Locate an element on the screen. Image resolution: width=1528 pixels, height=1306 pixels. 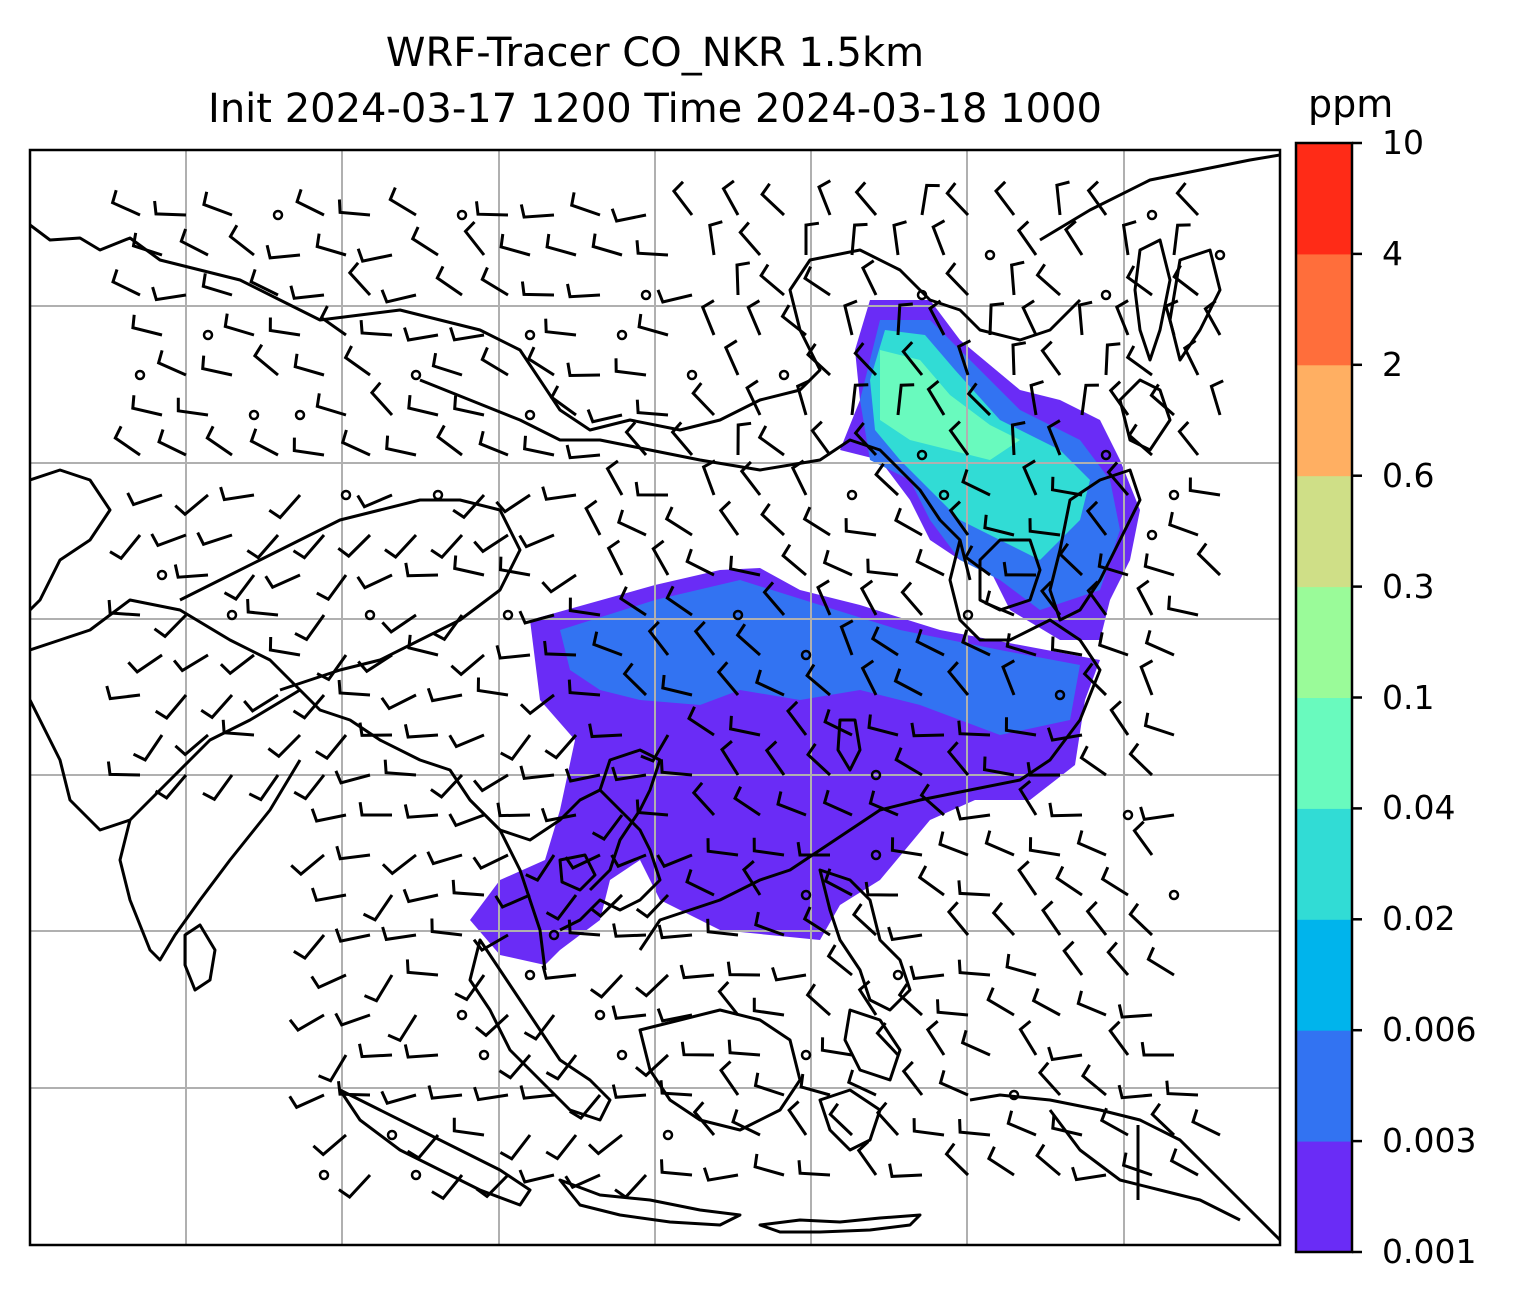
coast-timor is located at coordinates (840, 1223).